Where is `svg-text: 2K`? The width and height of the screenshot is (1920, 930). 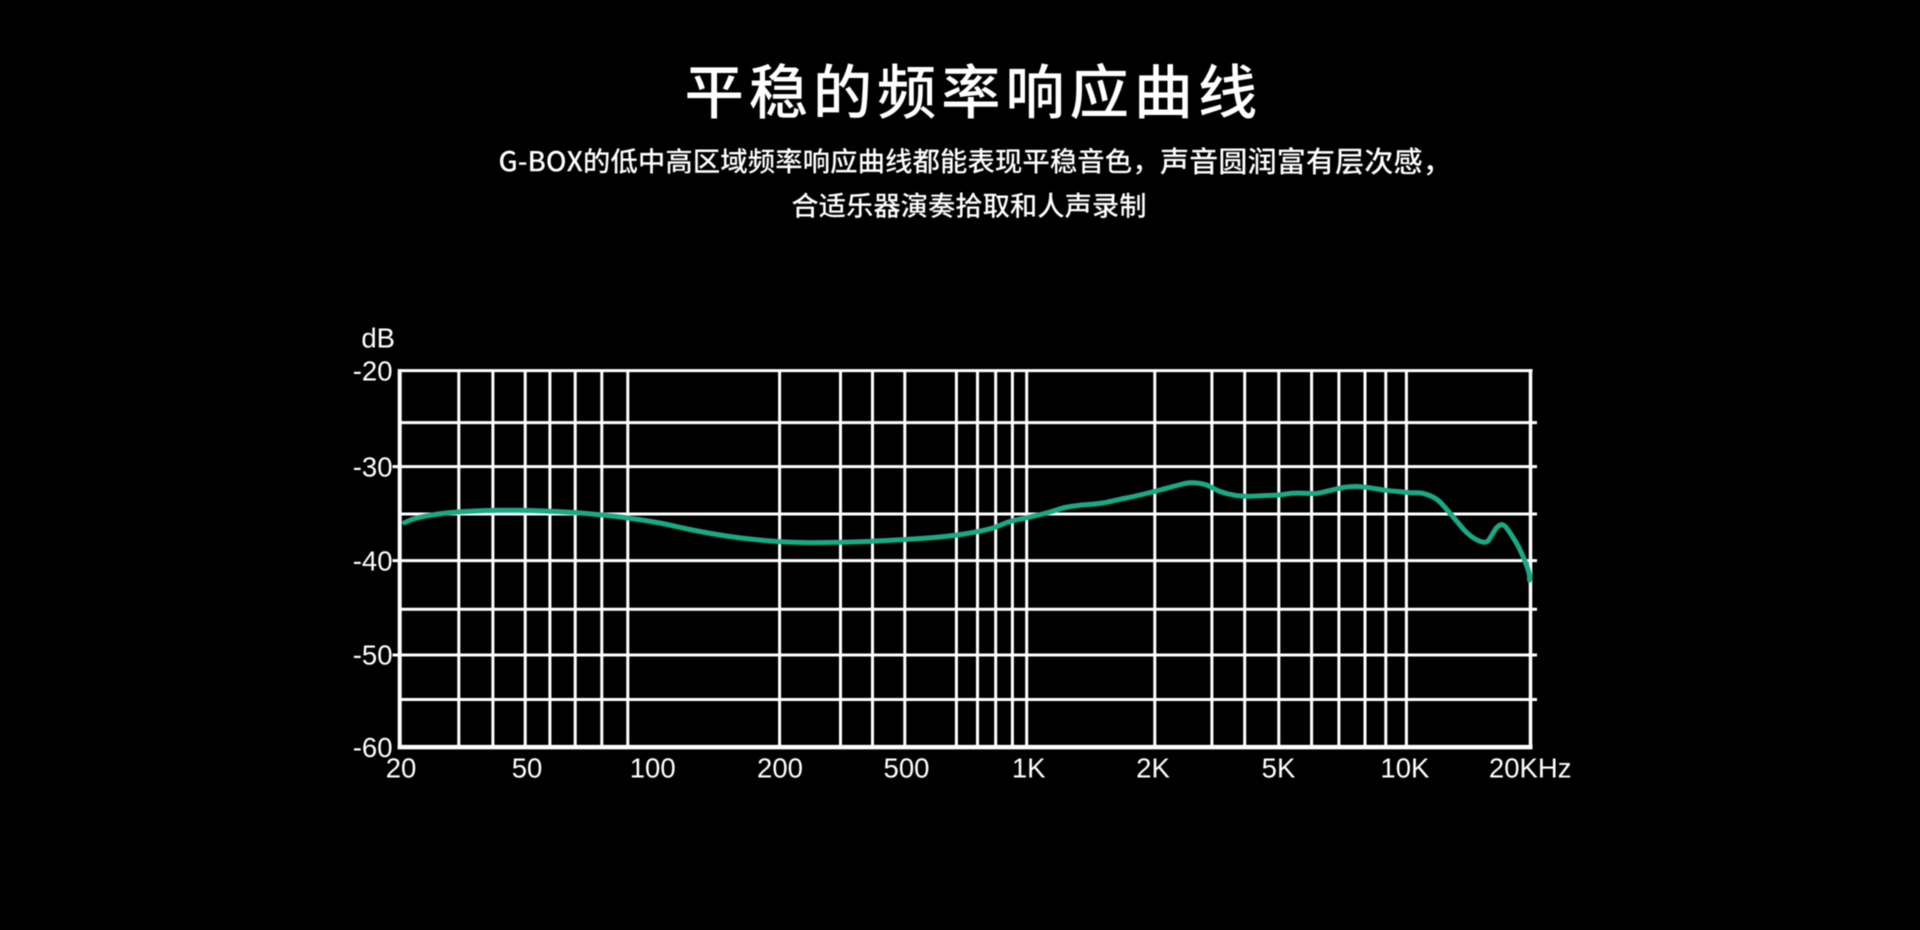
svg-text: 2K is located at coordinates (1153, 768).